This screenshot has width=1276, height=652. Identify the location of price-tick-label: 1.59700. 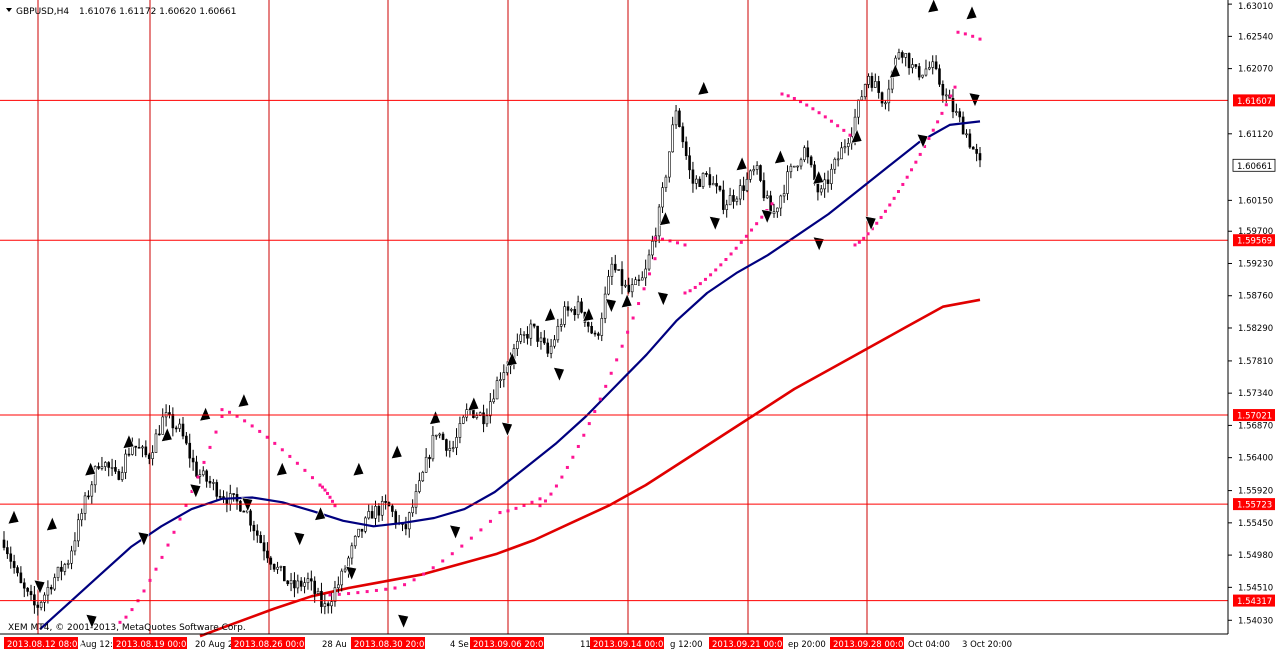
(1255, 232).